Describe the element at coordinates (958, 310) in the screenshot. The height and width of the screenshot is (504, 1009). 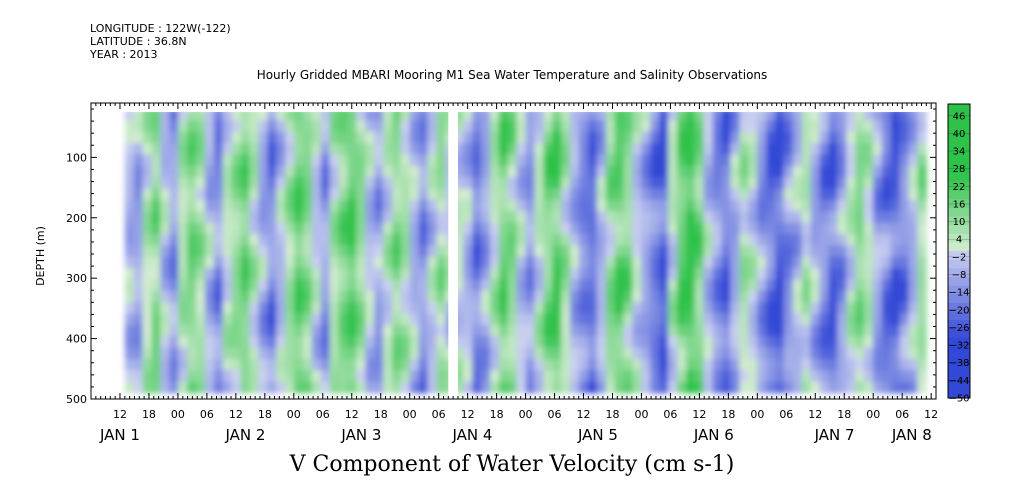
I see `colorbar-label: −20` at that location.